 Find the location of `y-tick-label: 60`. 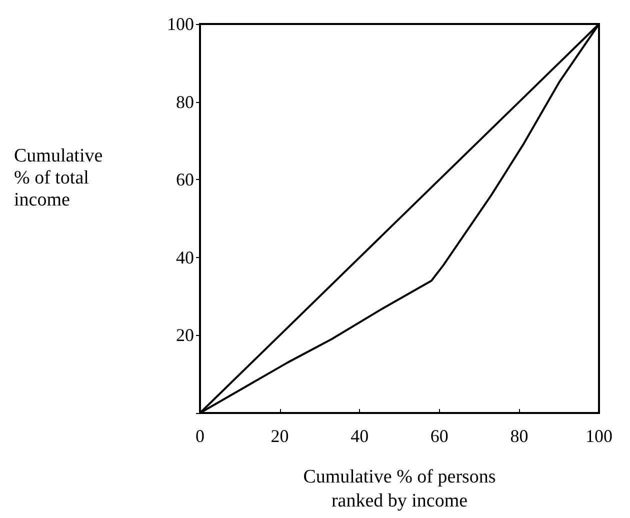

y-tick-label: 60 is located at coordinates (185, 180).